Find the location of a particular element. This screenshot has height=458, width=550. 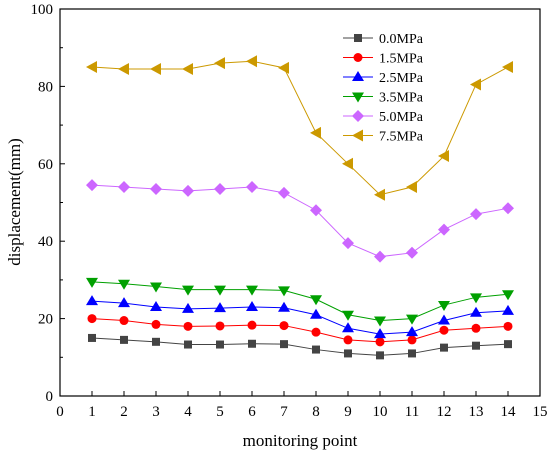

y-tick-label: 80 is located at coordinates (45, 87).